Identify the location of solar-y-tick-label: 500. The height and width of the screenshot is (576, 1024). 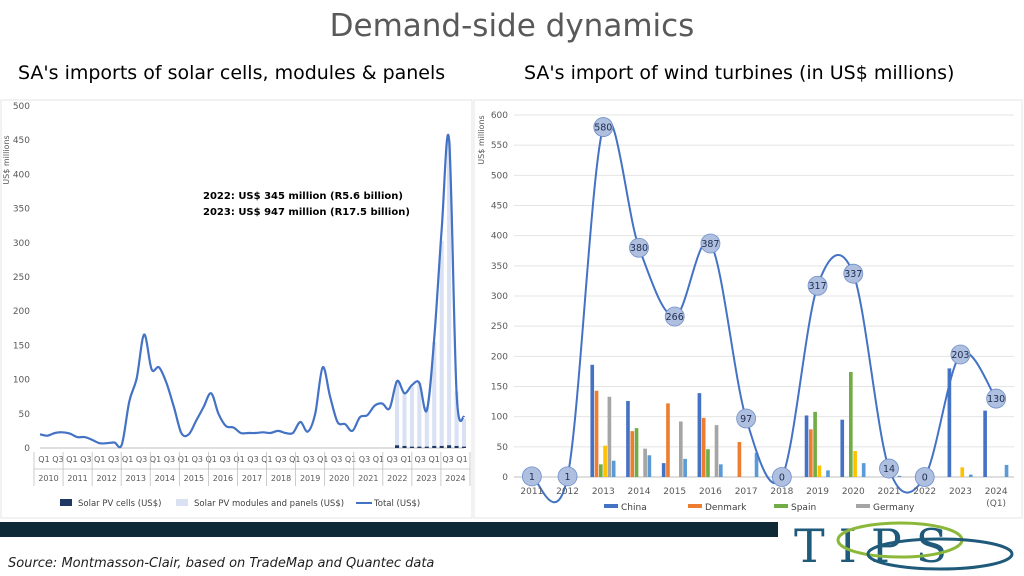
(21, 107).